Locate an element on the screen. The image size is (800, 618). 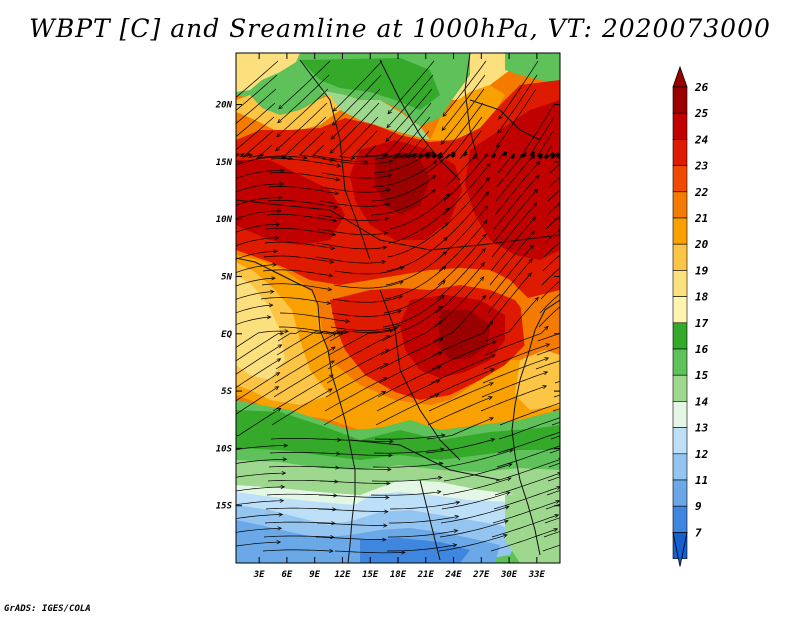
sahara-green-dark is located at coordinates (370, 84).